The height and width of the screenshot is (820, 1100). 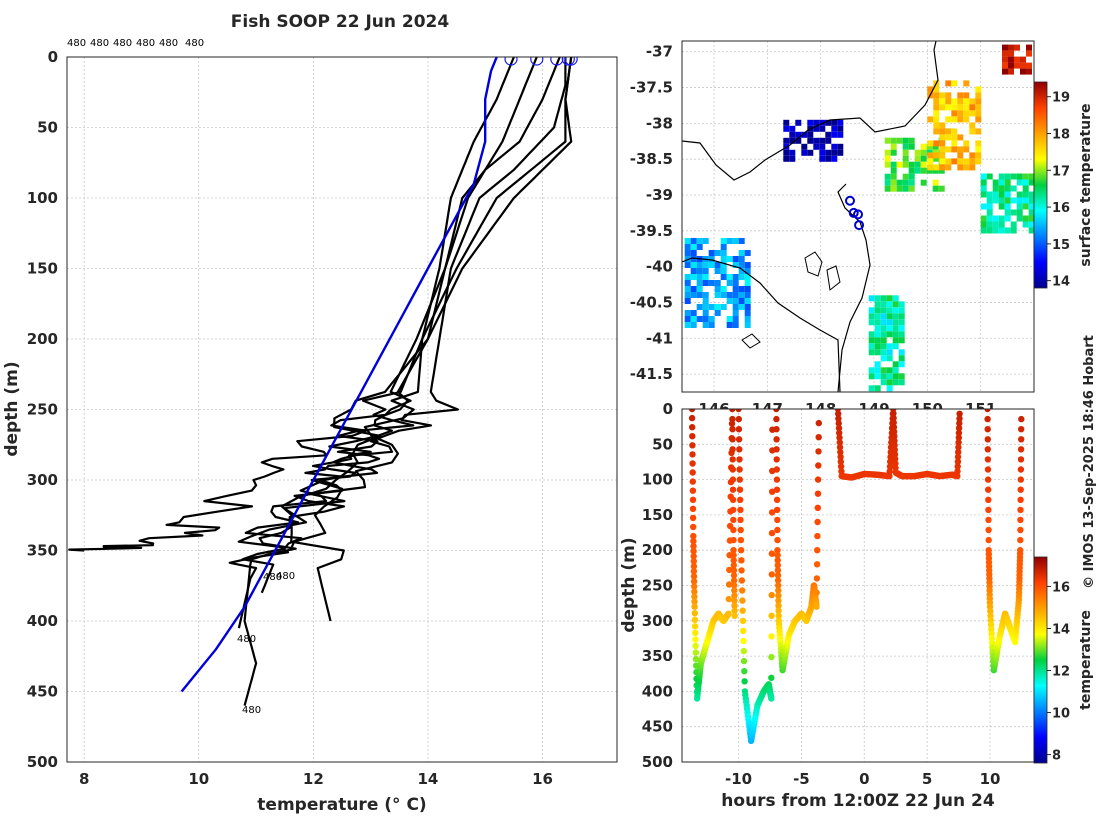 What do you see at coordinates (659, 267) in the screenshot?
I see `map-lat-tick-label: -40` at bounding box center [659, 267].